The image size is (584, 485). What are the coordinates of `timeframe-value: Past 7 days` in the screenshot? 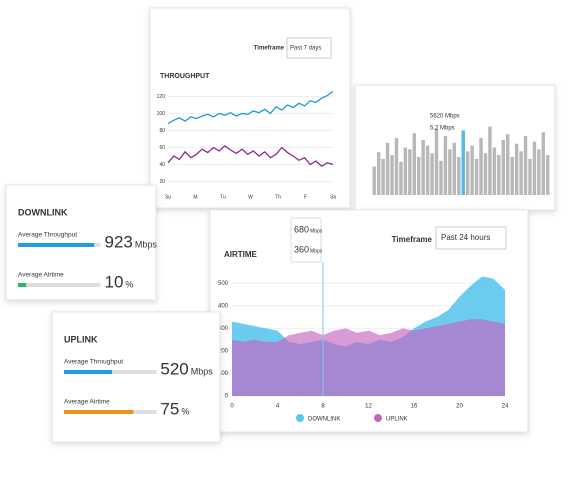 It's located at (305, 49).